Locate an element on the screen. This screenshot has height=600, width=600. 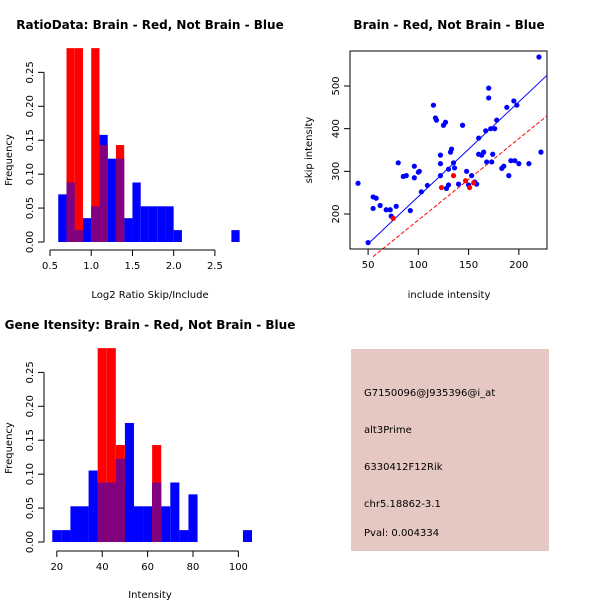
scatter-y-label: skip intensity is located at coordinates (309, 150).